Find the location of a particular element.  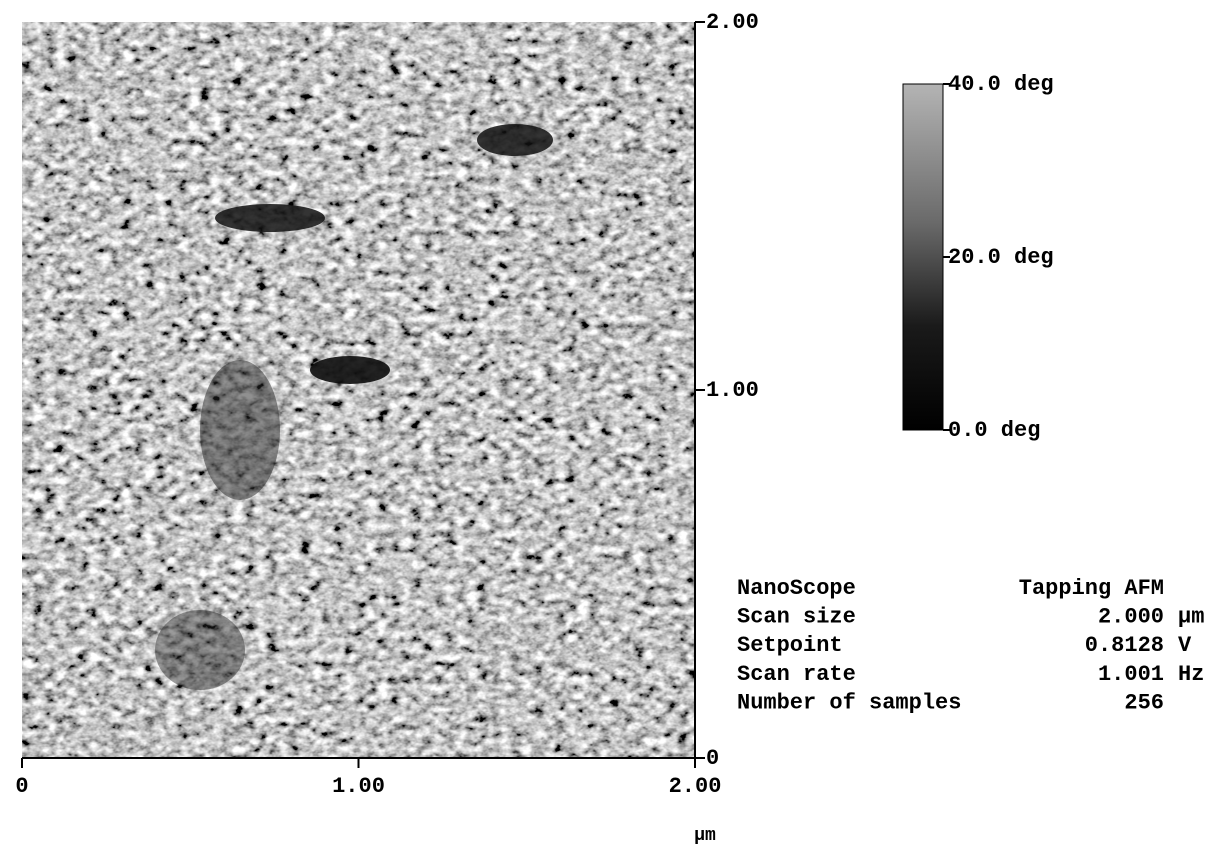

info-label: Setpoint is located at coordinates (790, 645).